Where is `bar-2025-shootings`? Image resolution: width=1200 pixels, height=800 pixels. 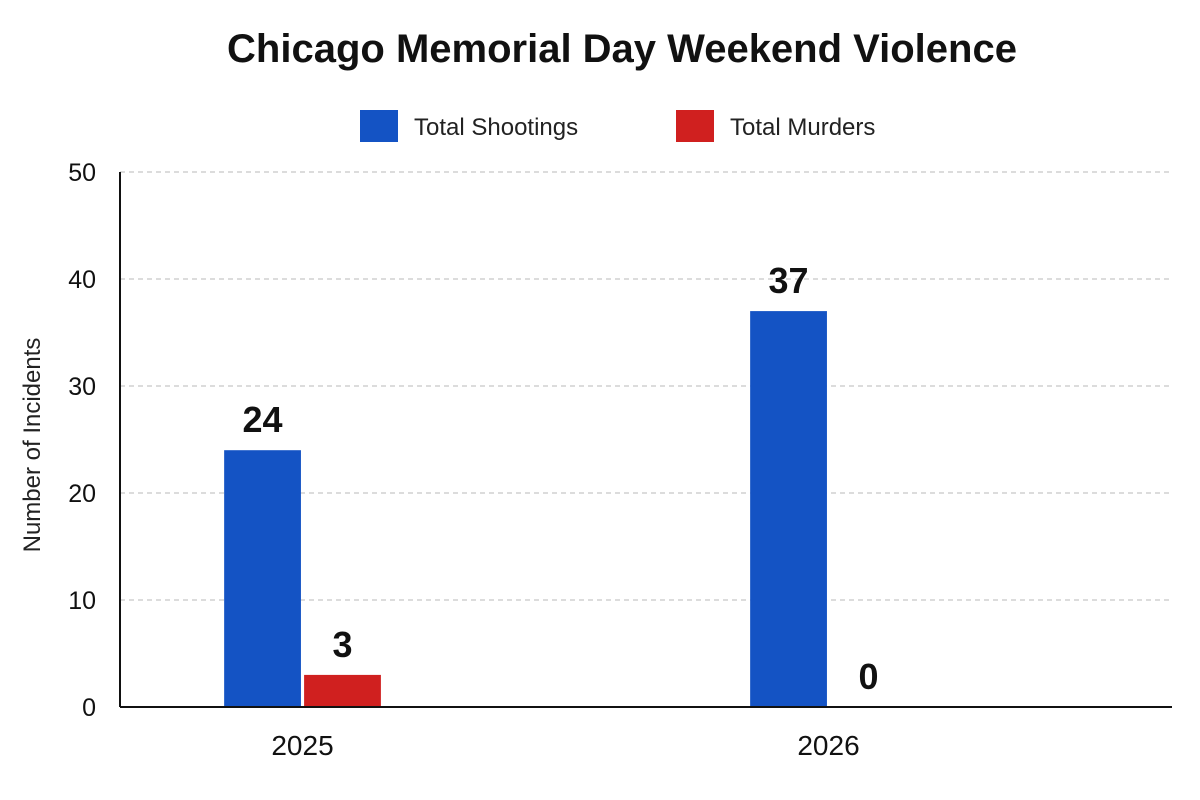 bar-2025-shootings is located at coordinates (262, 578).